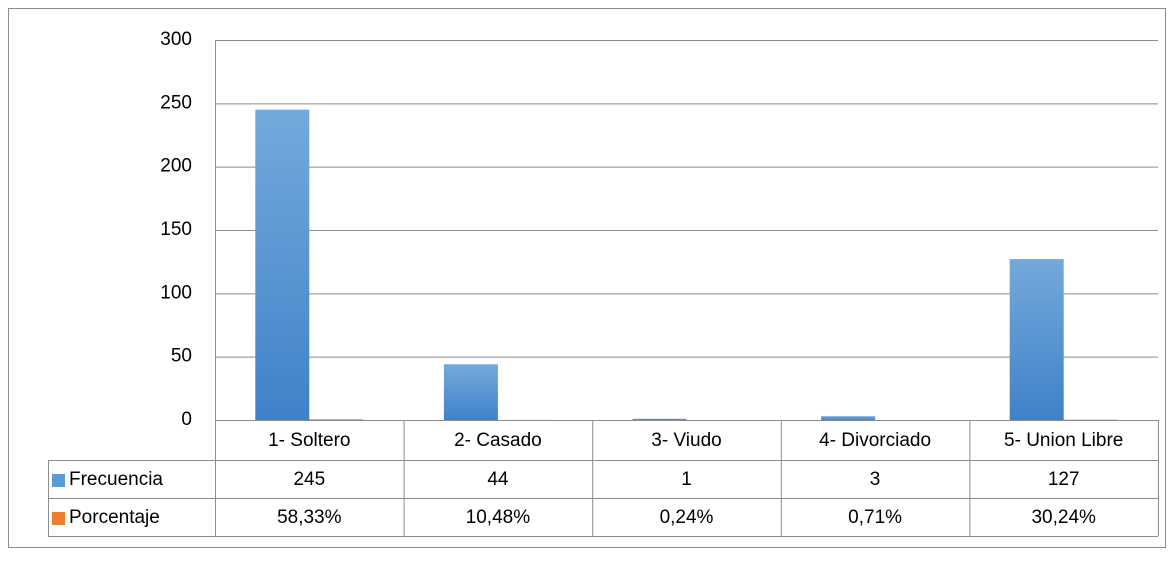 The width and height of the screenshot is (1172, 561). I want to click on table-cell: 3, so click(875, 479).